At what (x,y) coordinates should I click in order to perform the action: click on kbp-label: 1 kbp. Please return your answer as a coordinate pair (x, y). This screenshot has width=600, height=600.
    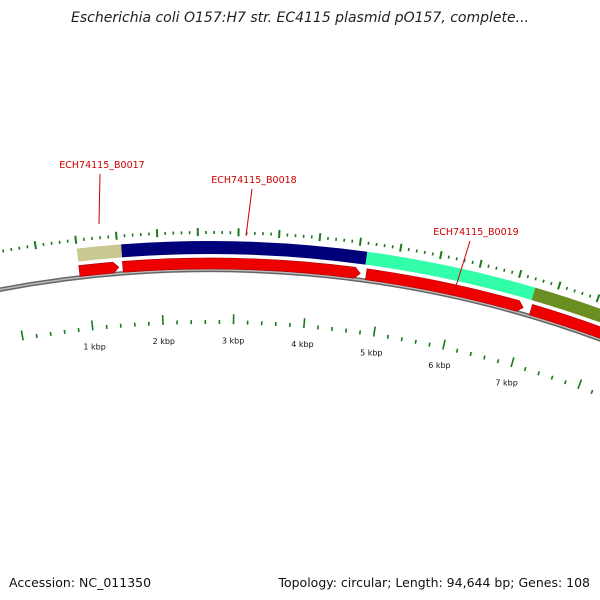
    Looking at the image, I should click on (94, 346).